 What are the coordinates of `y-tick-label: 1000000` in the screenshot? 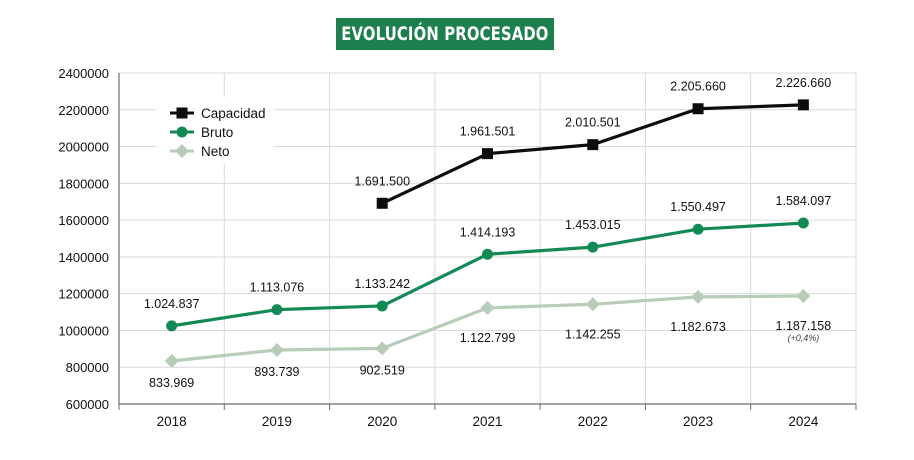 It's located at (83, 330).